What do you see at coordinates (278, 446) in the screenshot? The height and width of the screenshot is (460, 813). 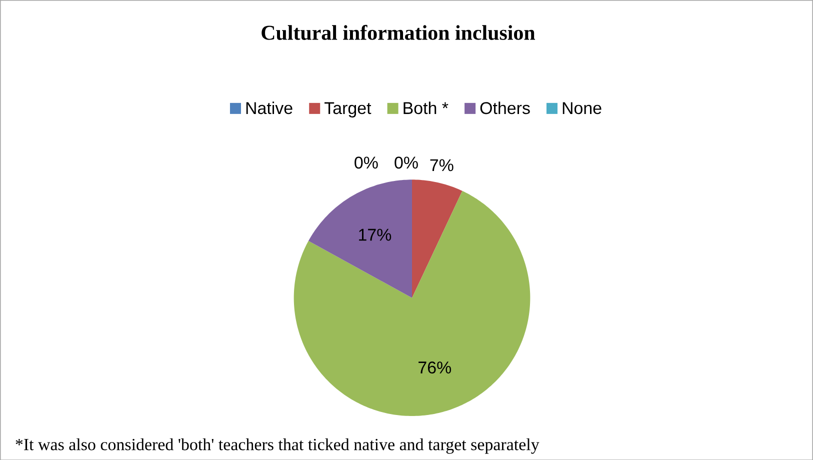 I see `text: *It was also considered 'both' teachers that ticked native and target separately` at bounding box center [278, 446].